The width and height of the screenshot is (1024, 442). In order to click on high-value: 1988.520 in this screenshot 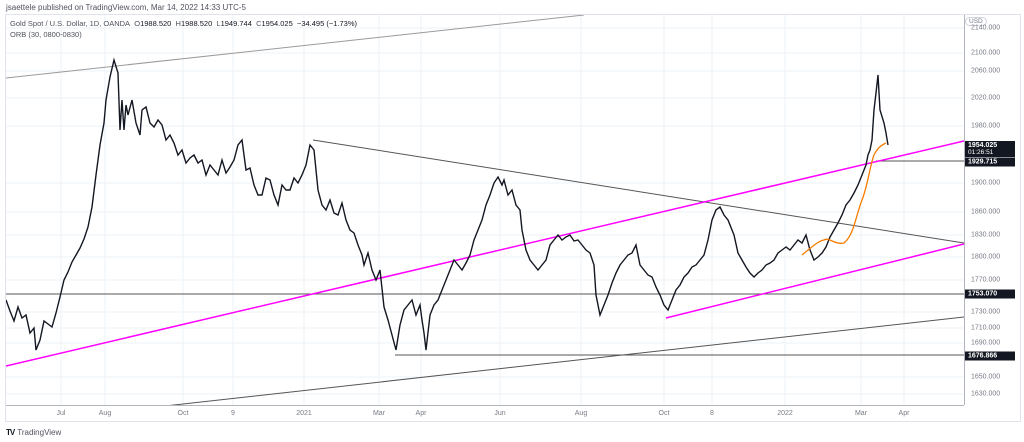, I will do `click(196, 23)`.